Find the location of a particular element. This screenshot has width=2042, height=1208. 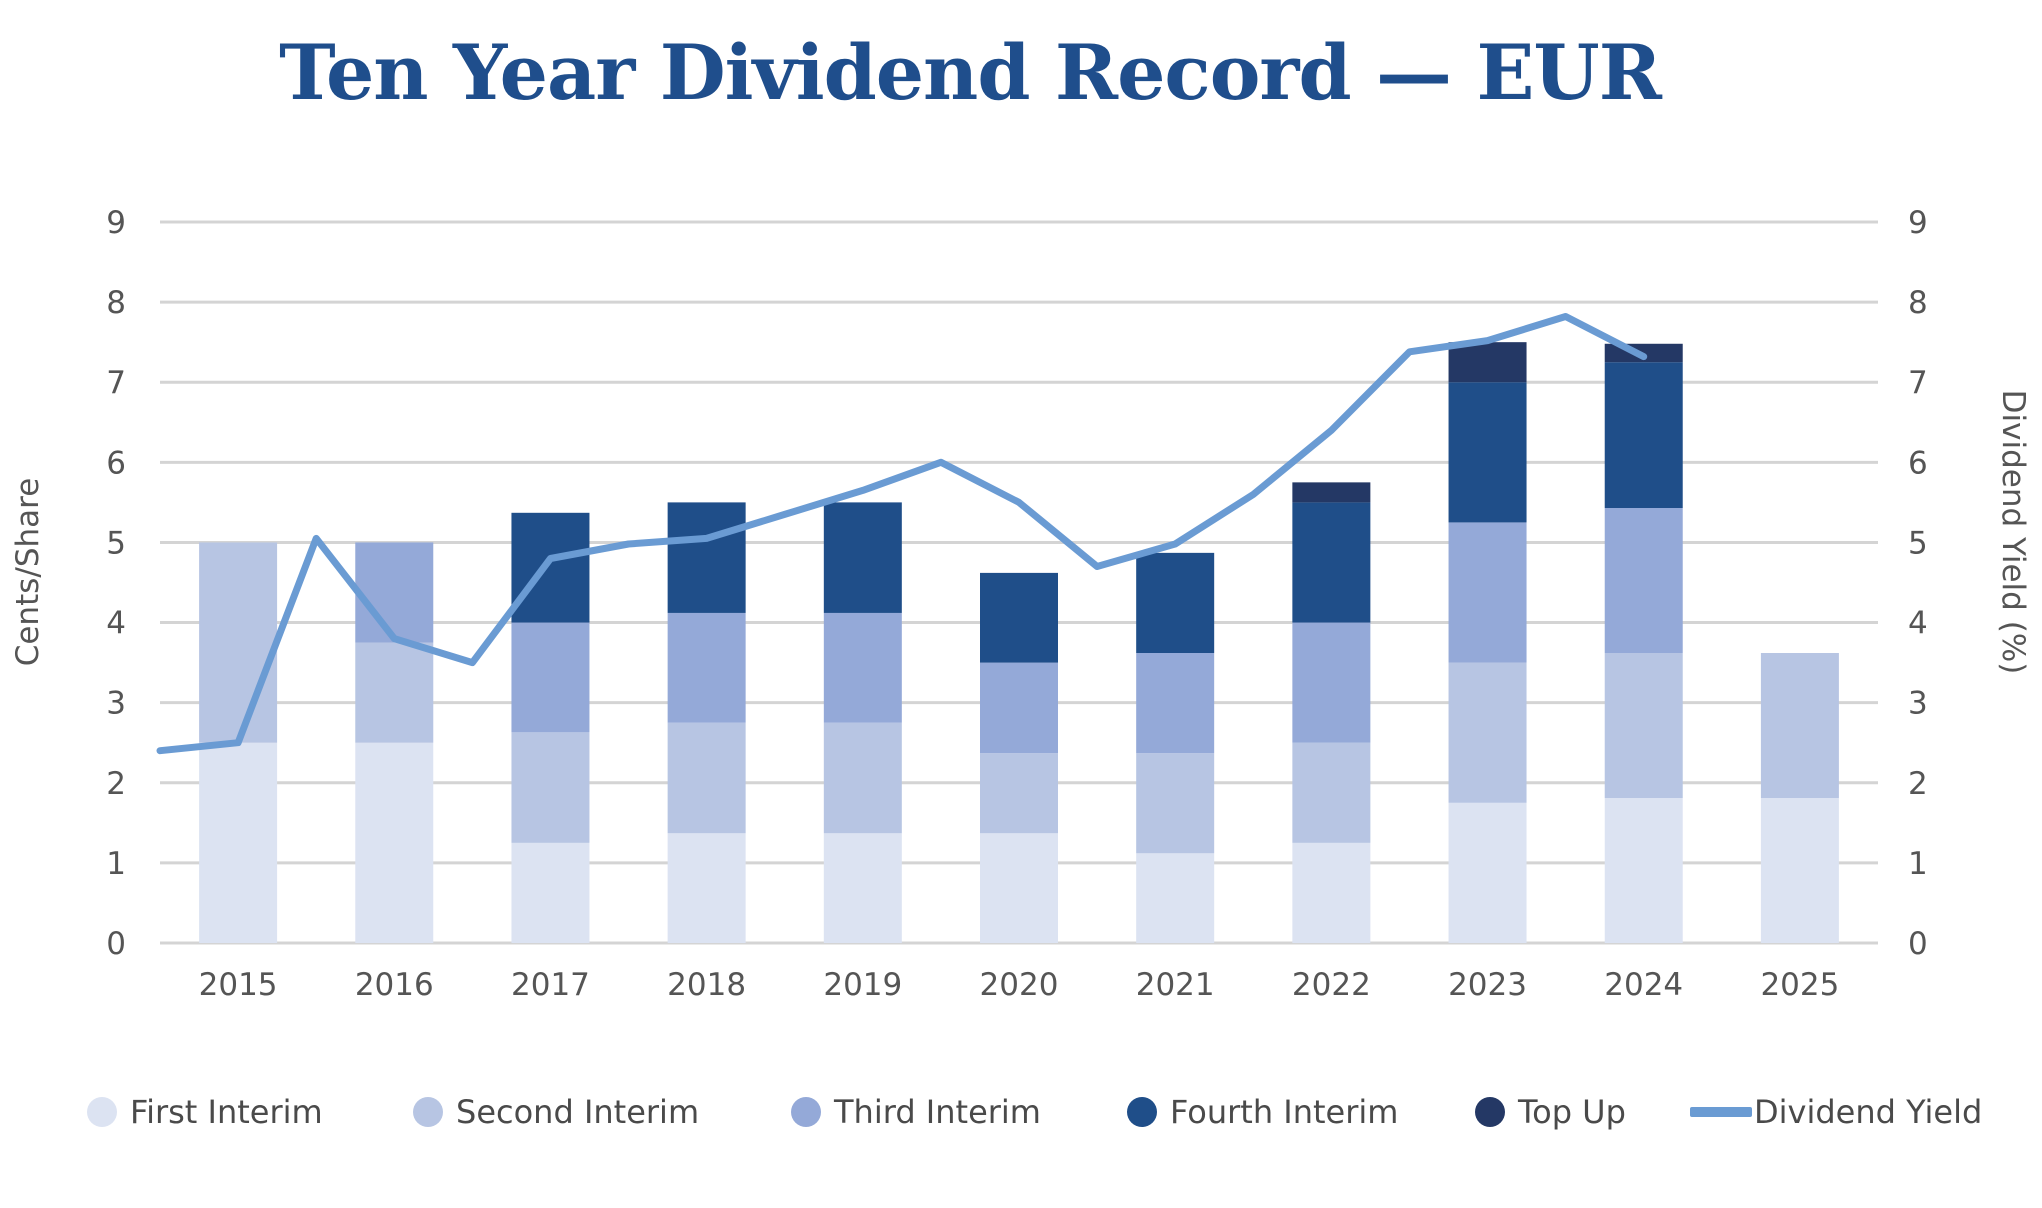

y-tick-label: 8 is located at coordinates (116, 303).